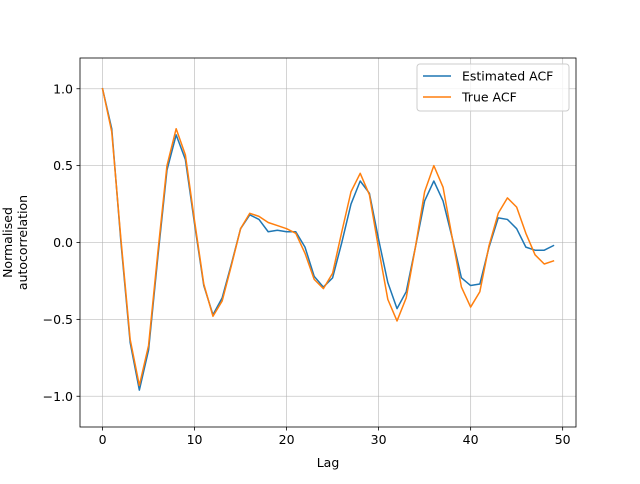 This screenshot has width=640, height=484. I want to click on y-tick-label: −0.5, so click(58, 319).